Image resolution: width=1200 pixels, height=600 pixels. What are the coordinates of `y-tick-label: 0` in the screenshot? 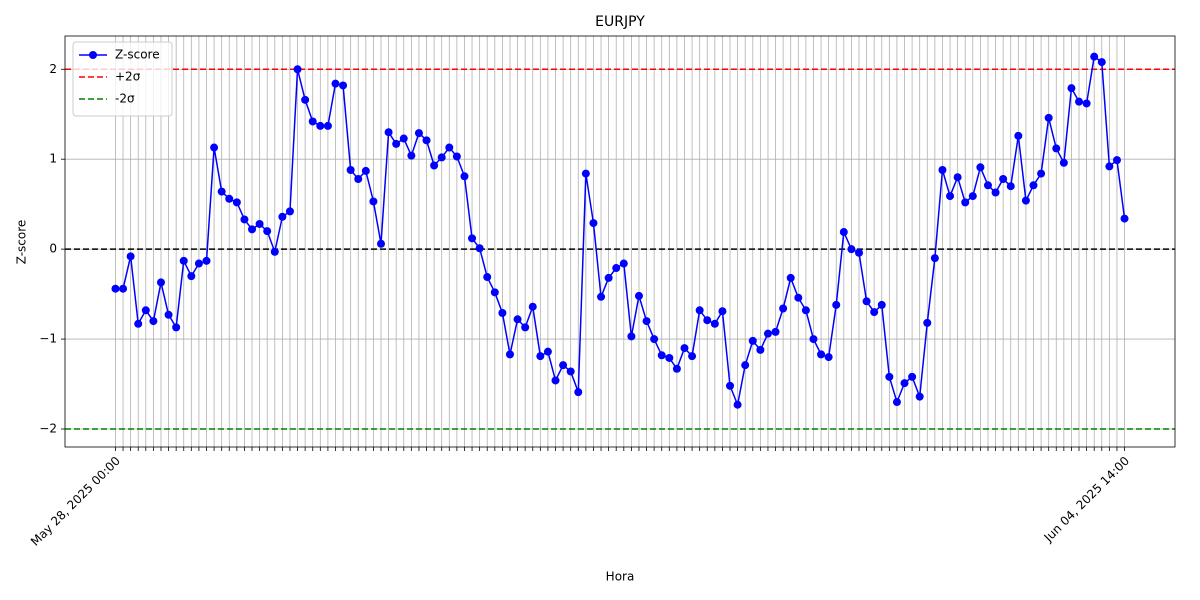 It's located at (53, 249).